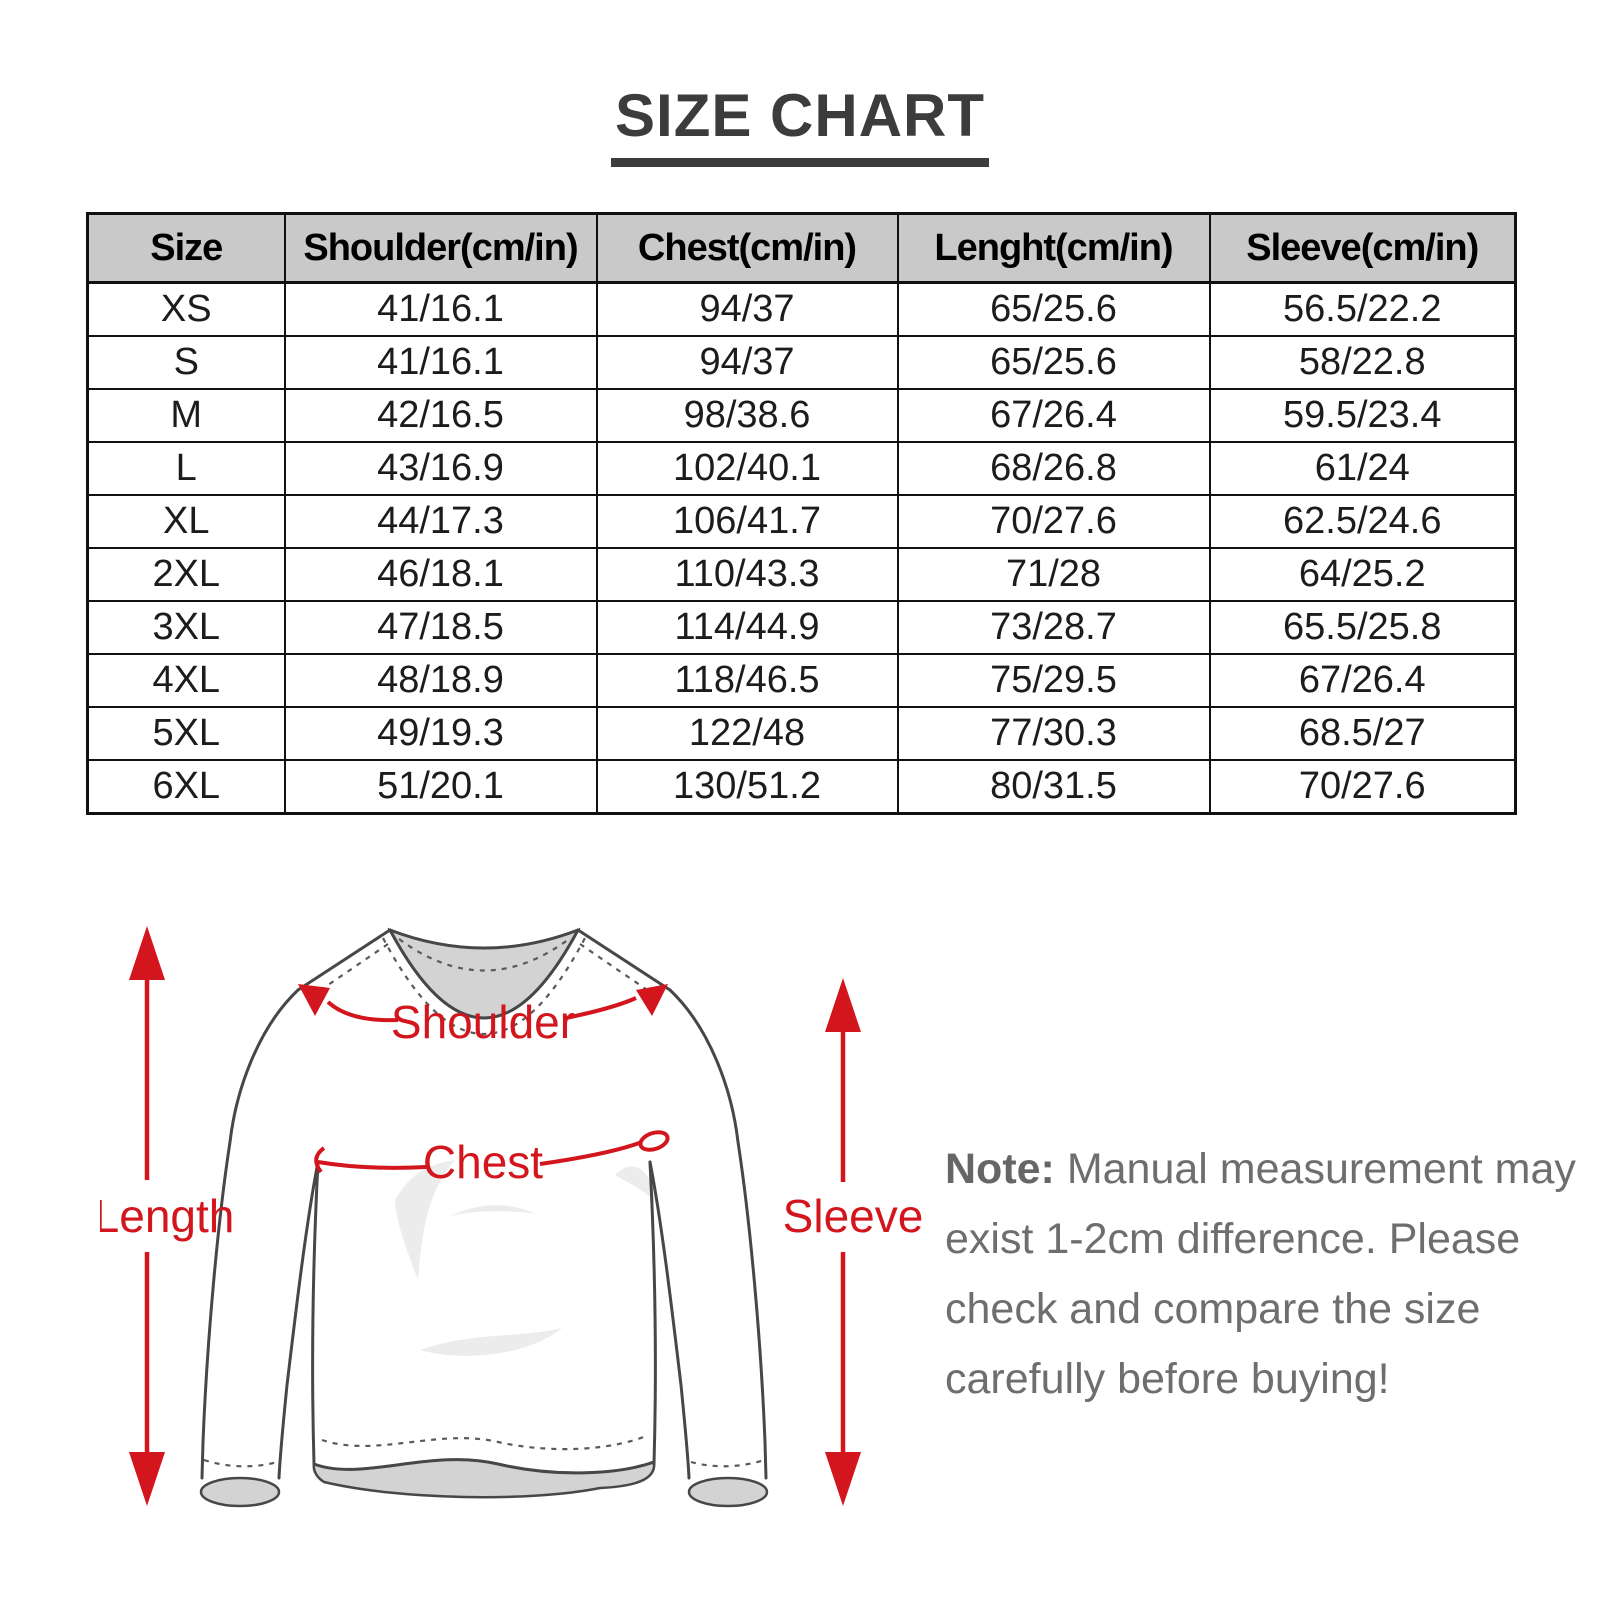  I want to click on table-row: M 42/16.5 98/38.6 67/26.4 59.5/23.4, so click(801, 415).